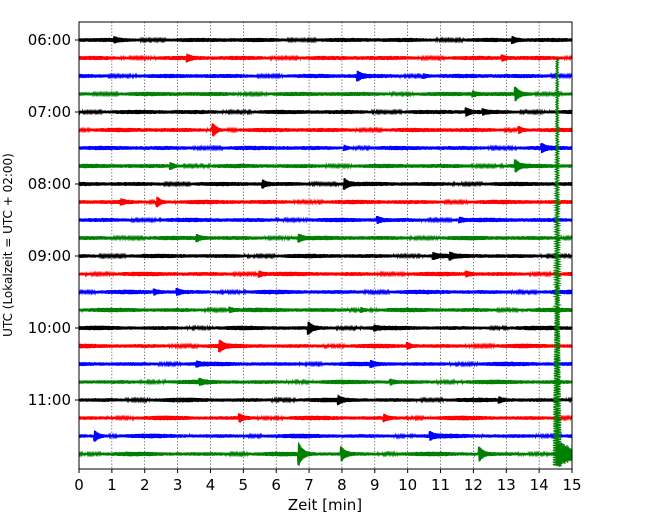  Describe the element at coordinates (506, 485) in the screenshot. I see `x-tick-label: 13` at that location.